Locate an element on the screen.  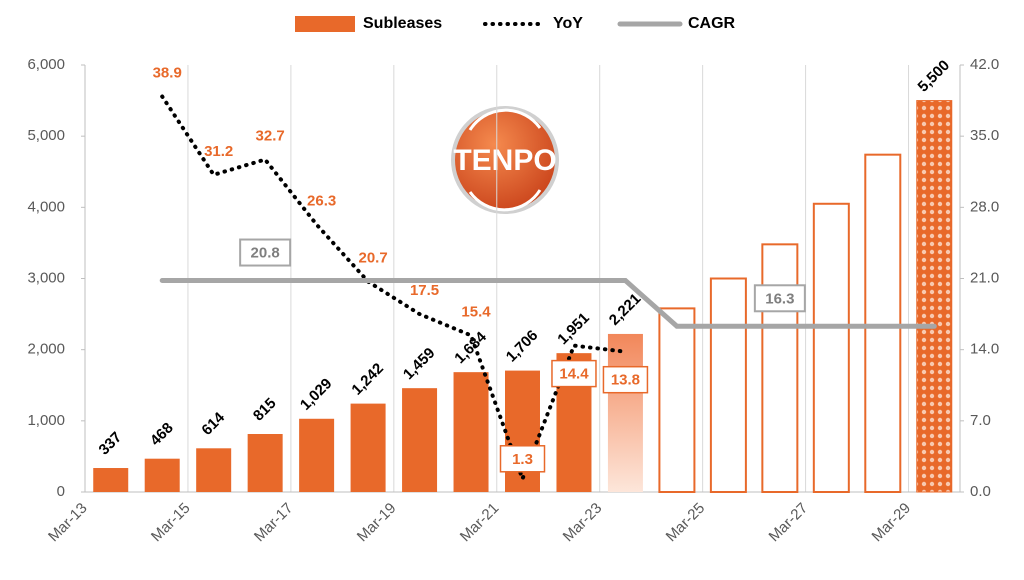
line-value-label: 14.4 is located at coordinates (574, 374).